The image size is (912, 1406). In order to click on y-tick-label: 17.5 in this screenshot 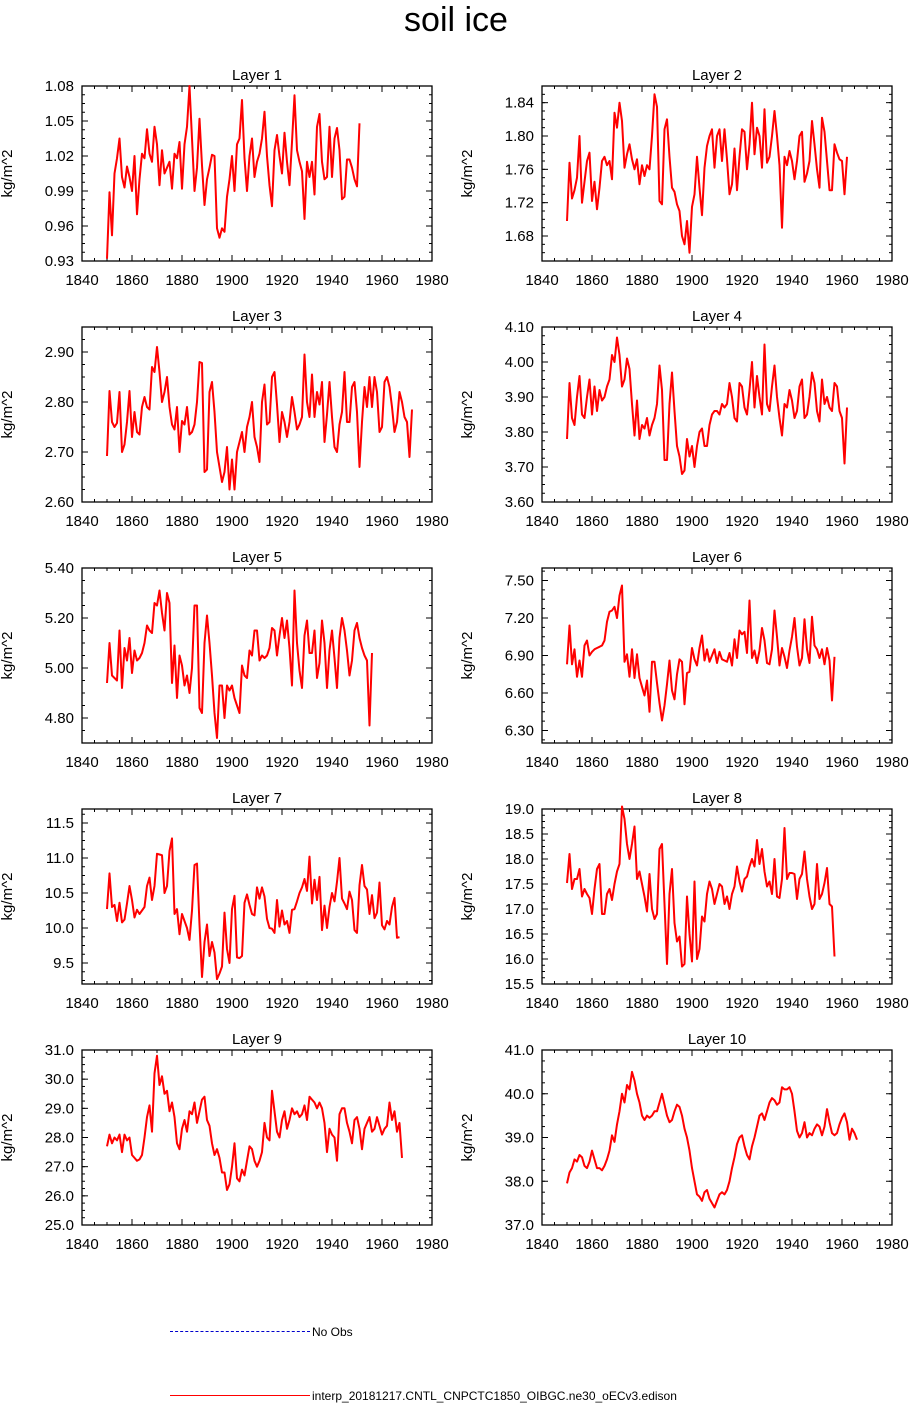, I will do `click(519, 884)`.